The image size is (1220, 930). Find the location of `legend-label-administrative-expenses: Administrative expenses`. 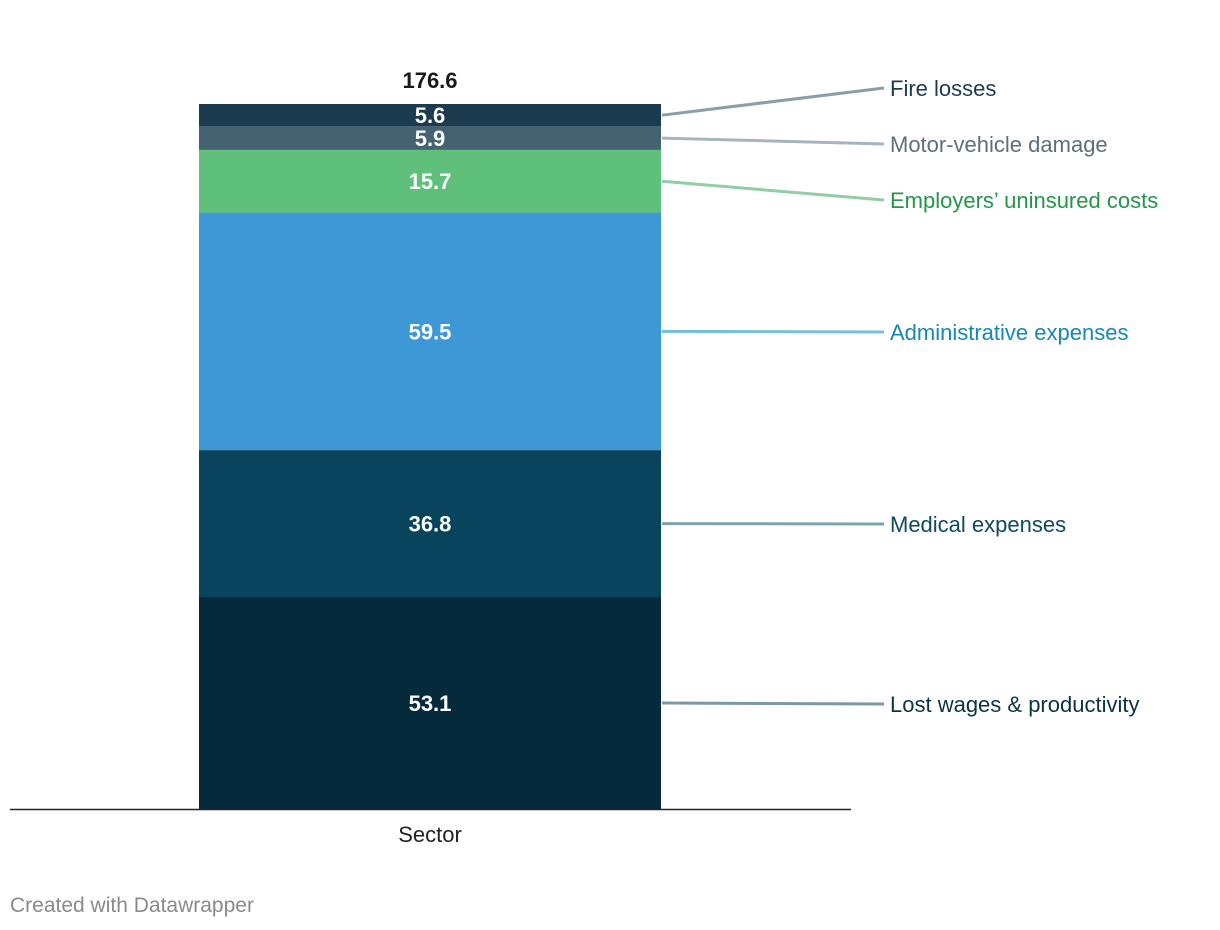

legend-label-administrative-expenses: Administrative expenses is located at coordinates (1009, 332).